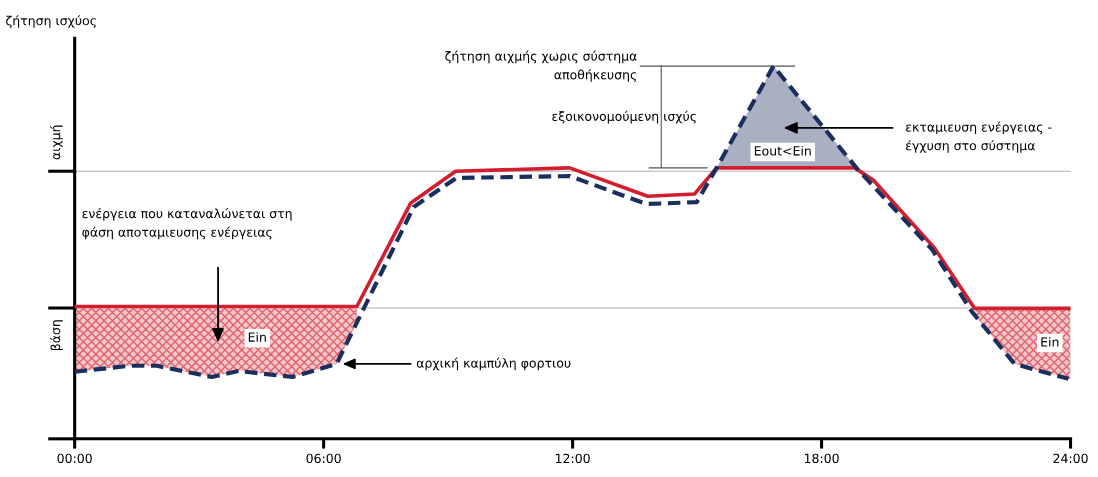  I want to click on x-tick-label: 12:00, so click(572, 458).